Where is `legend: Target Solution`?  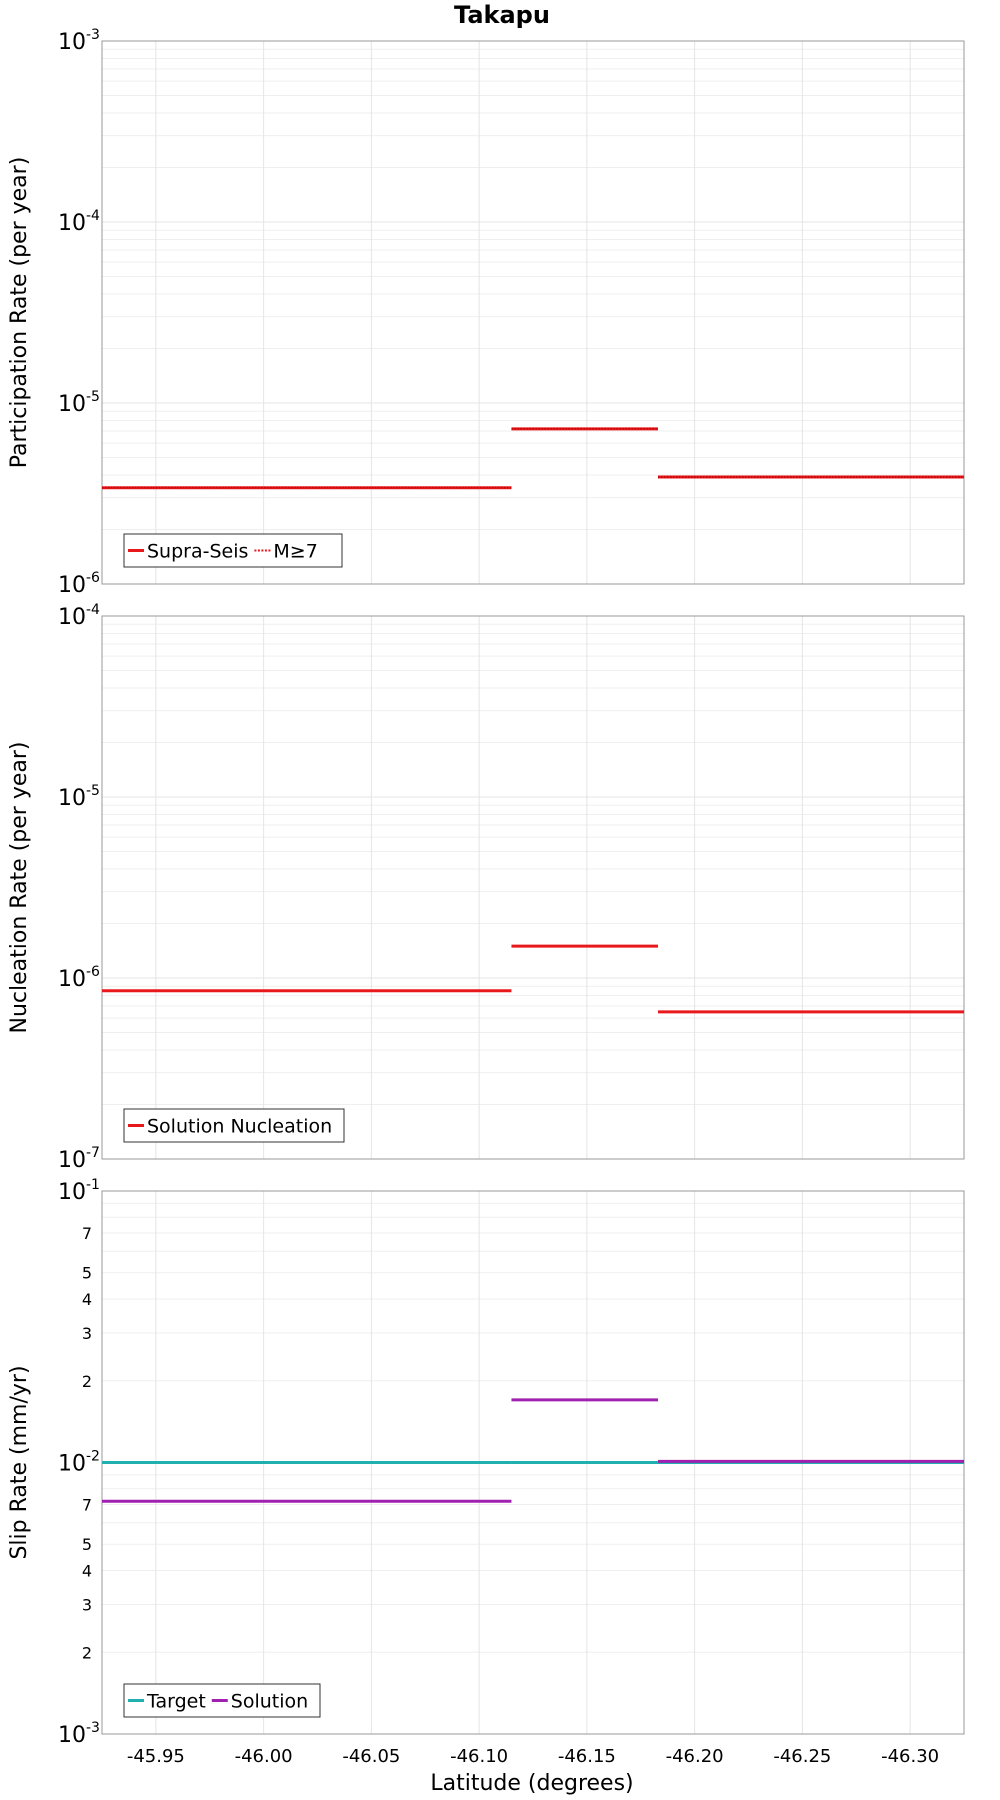 legend: Target Solution is located at coordinates (222, 1700).